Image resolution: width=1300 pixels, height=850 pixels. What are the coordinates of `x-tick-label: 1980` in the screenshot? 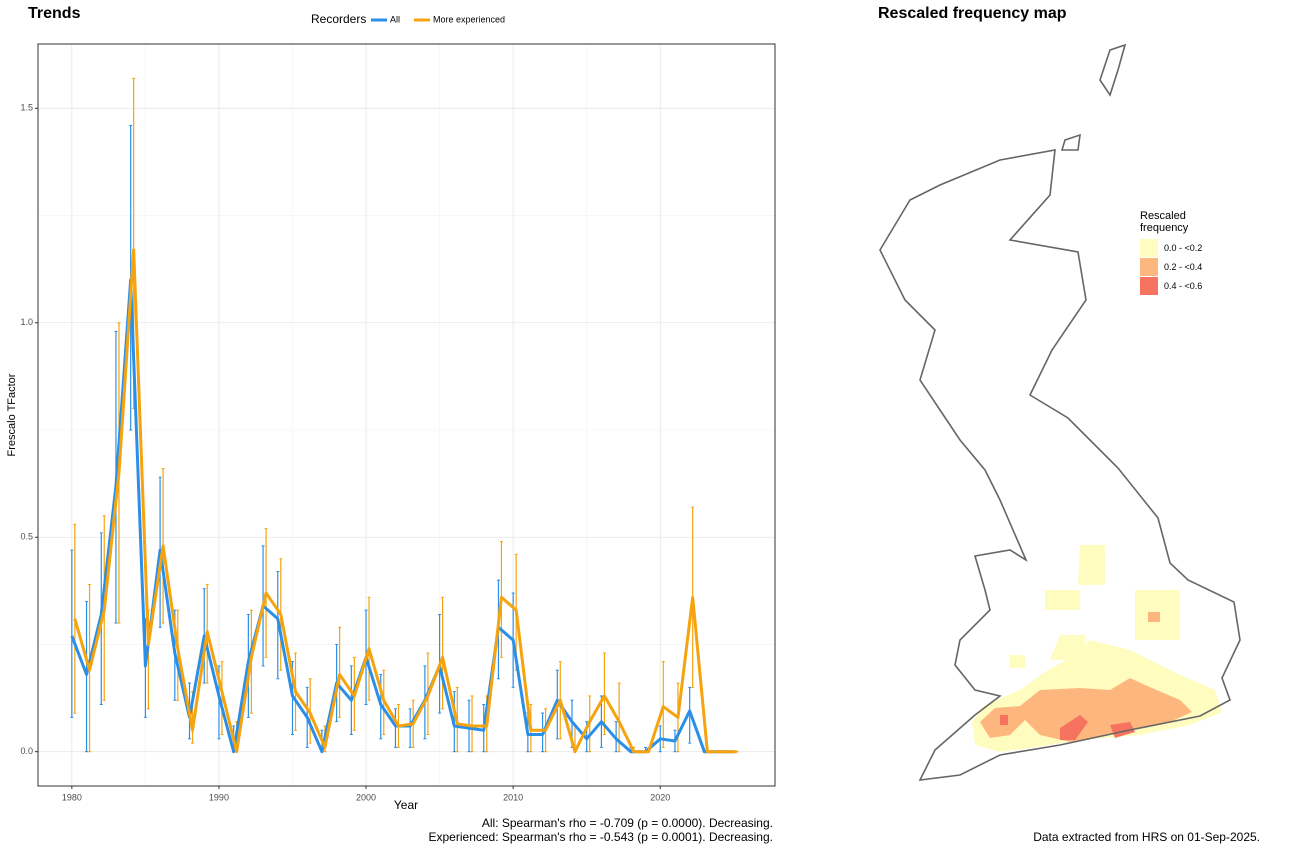 It's located at (72, 797).